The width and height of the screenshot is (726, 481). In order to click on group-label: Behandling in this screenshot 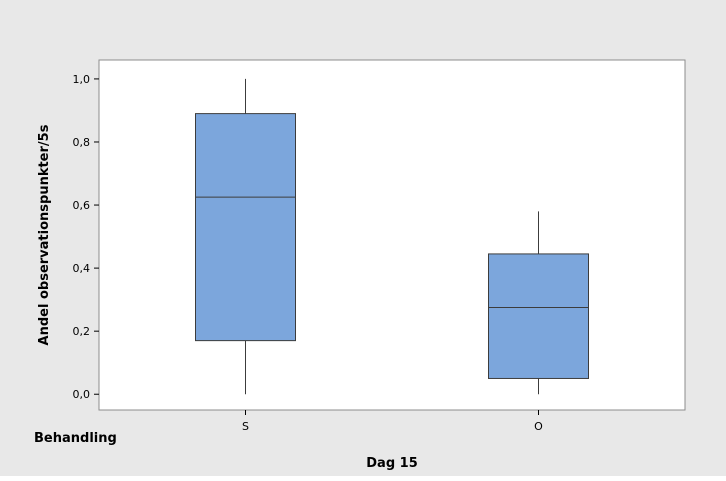, I will do `click(75, 438)`.